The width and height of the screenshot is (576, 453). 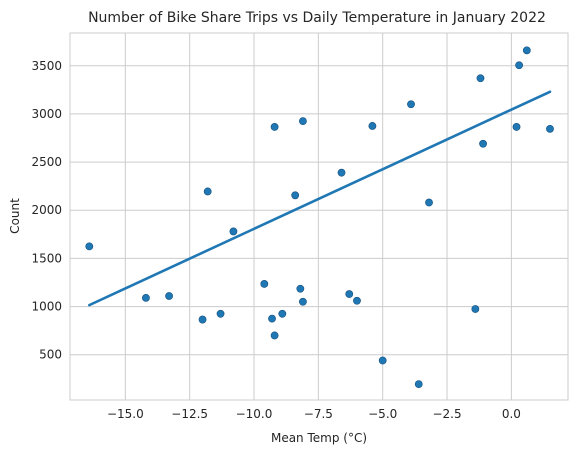 I want to click on y-axis-label: Count, so click(x=15, y=216).